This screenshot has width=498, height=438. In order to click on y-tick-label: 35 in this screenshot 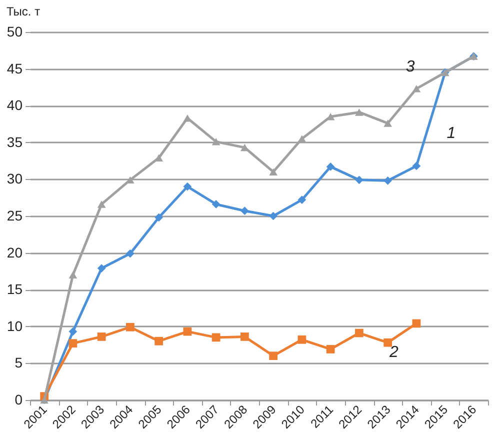, I will do `click(14, 142)`.